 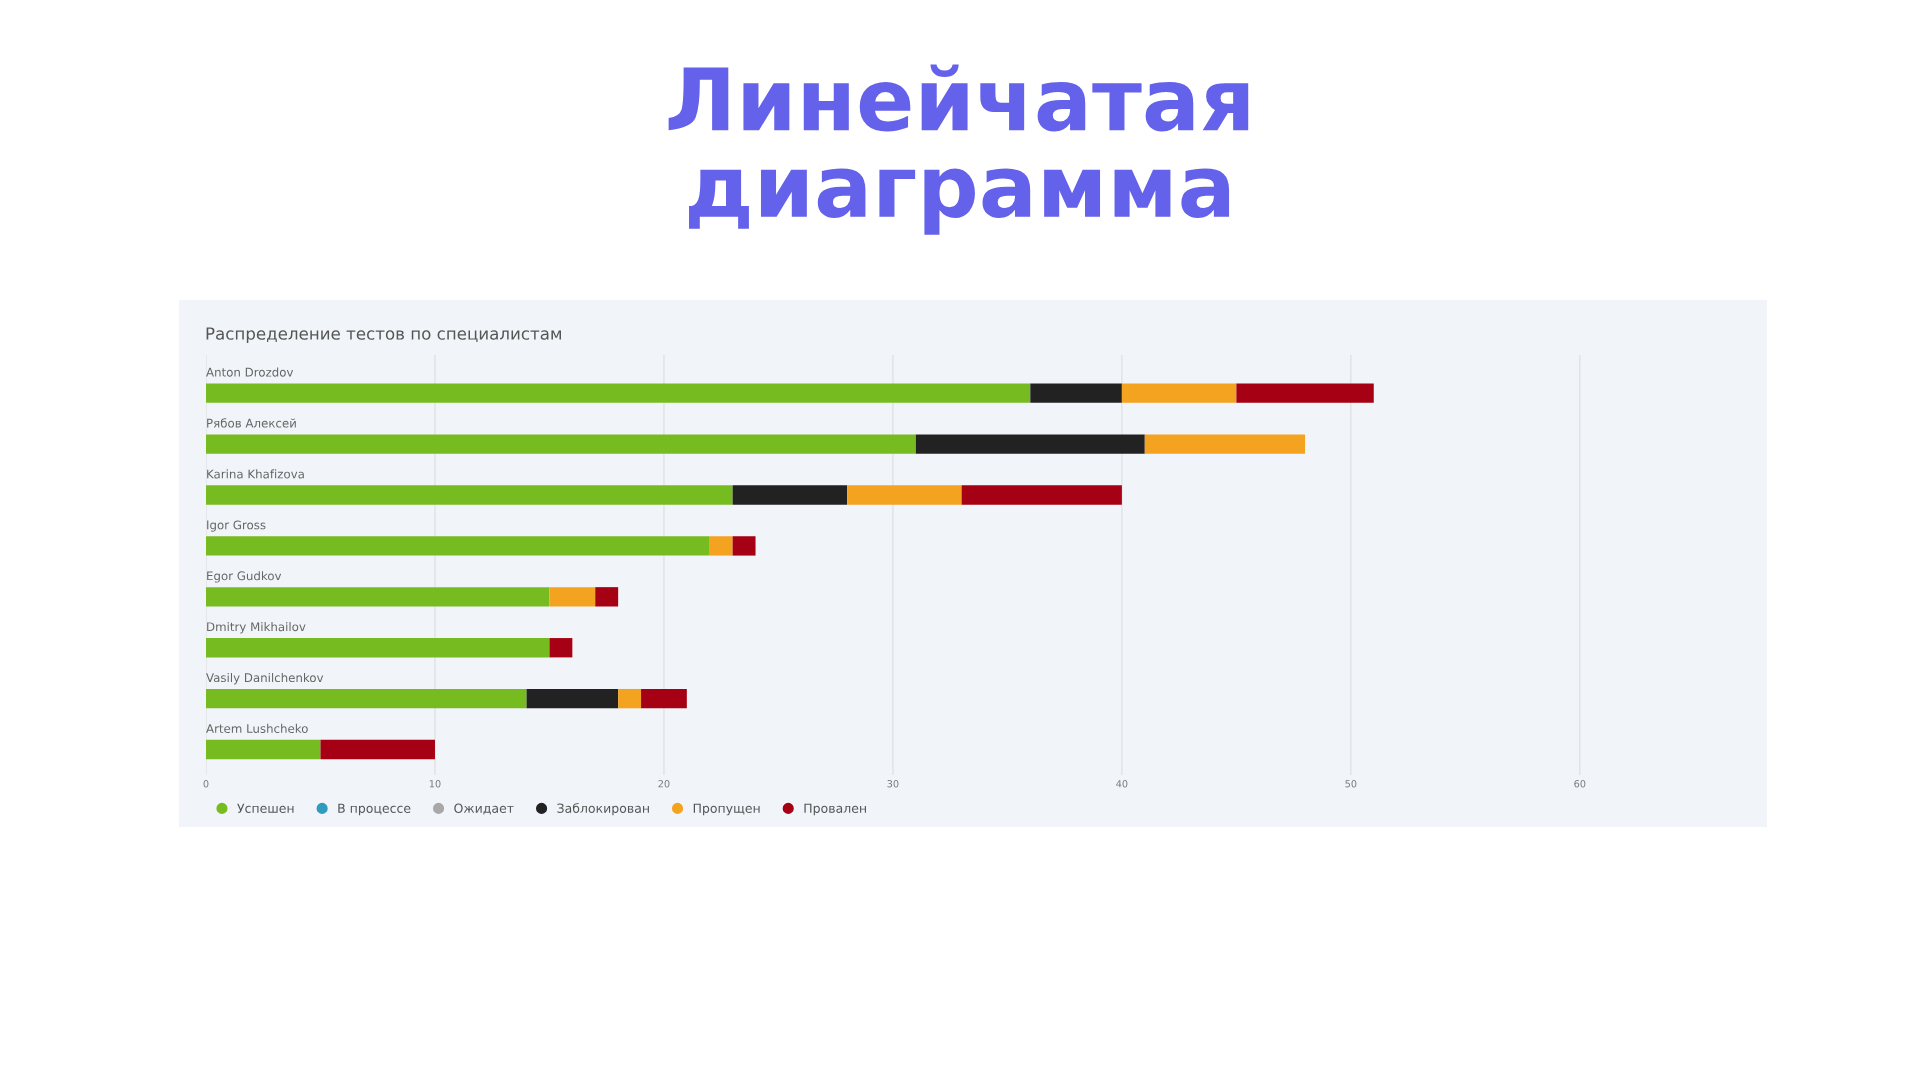 I want to click on x-tick-label: 40, so click(x=1122, y=784).